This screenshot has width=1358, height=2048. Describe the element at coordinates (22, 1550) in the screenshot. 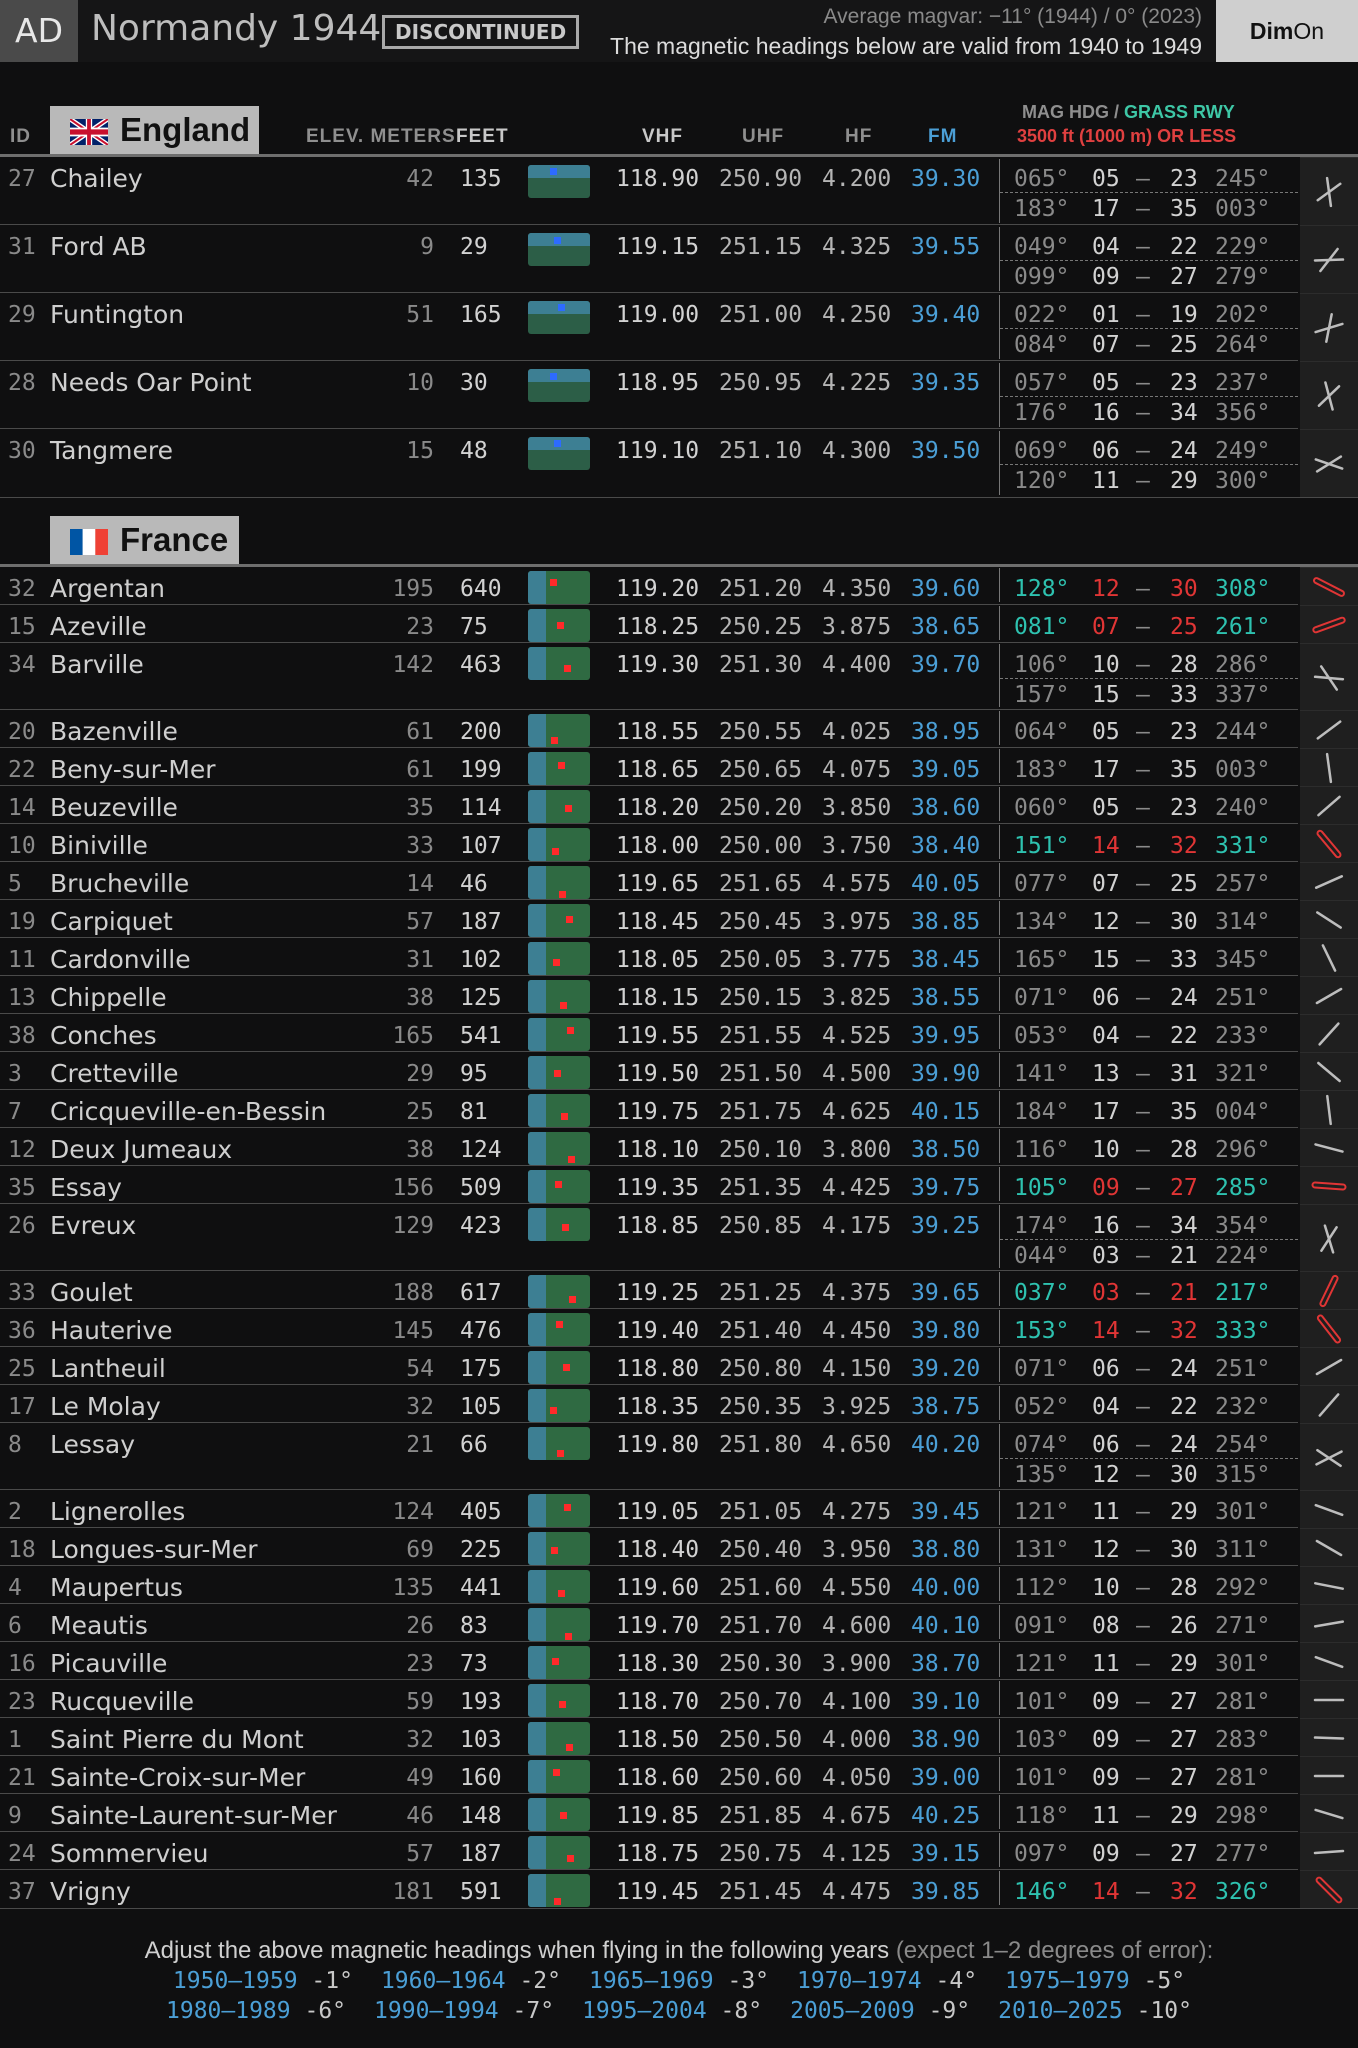

I see `airfield-id: 18` at that location.